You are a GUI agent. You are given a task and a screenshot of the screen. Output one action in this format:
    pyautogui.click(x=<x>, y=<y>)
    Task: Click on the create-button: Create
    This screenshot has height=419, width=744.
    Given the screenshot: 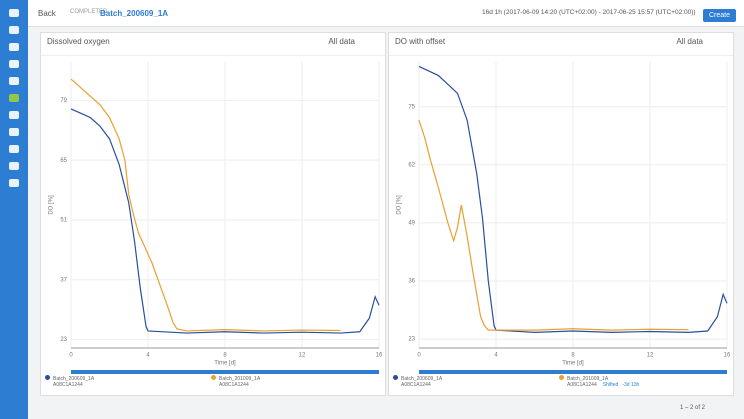 What is the action you would take?
    pyautogui.click(x=719, y=15)
    